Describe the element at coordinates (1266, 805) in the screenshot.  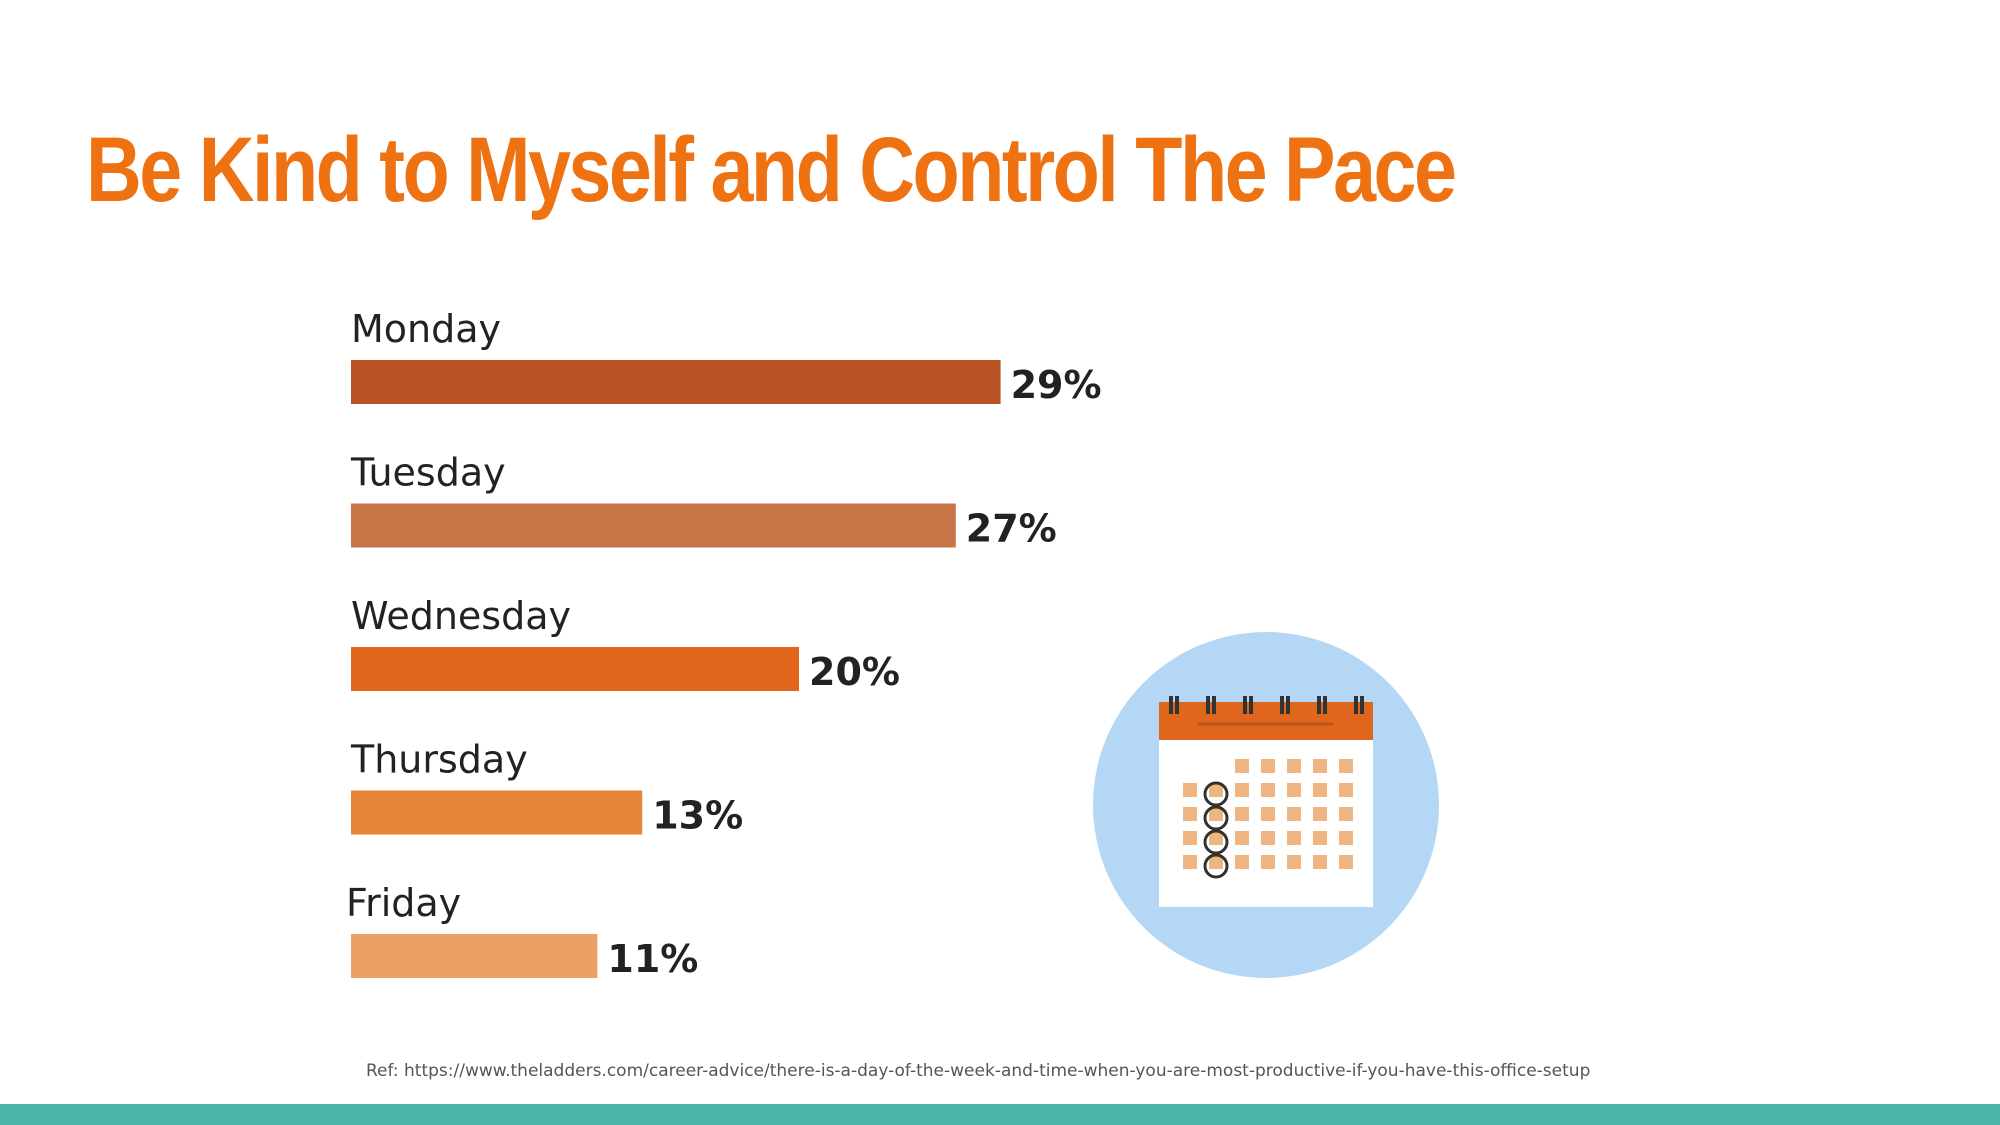
I see `calendar-icon` at that location.